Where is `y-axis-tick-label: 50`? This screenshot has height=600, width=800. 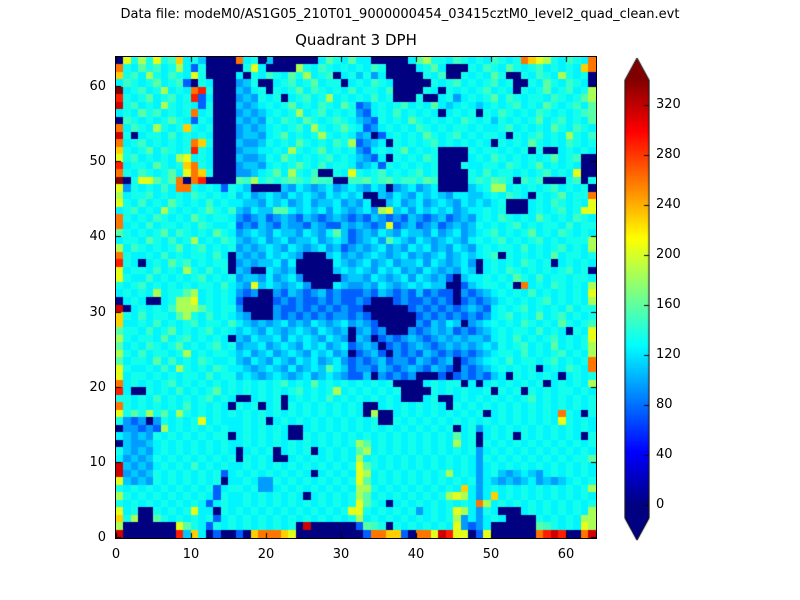
y-axis-tick-label: 50 is located at coordinates (97, 162).